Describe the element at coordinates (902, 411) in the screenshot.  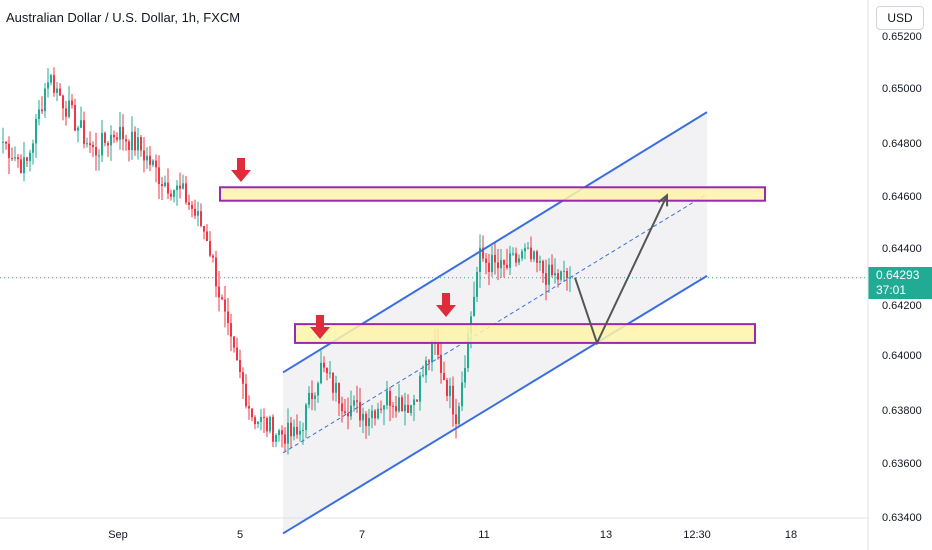
I see `y-tick-label: 0.63800` at that location.